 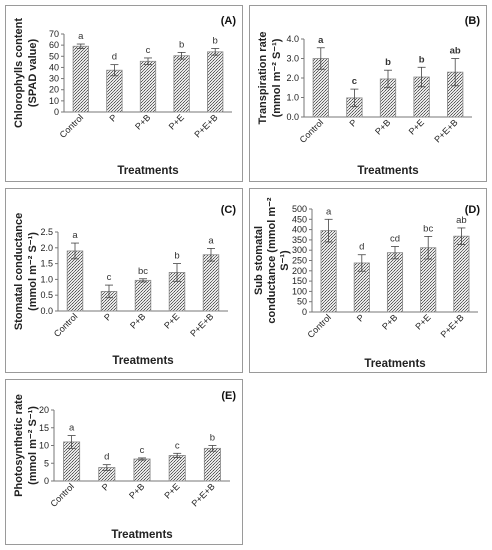 I want to click on y-axis-label-line: S⁻¹), so click(x=285, y=260).